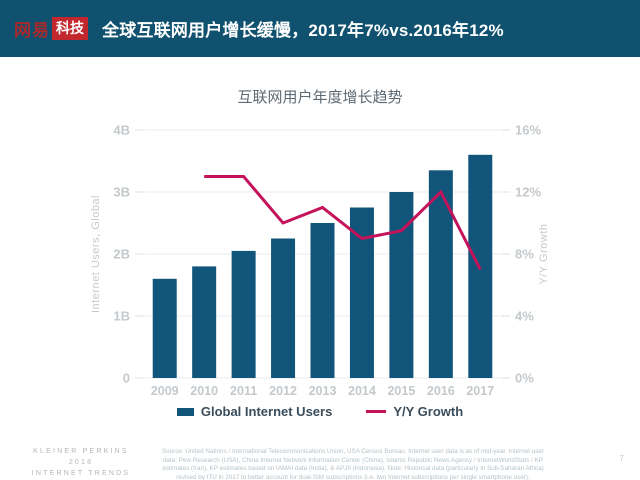  I want to click on netease-logo-badge: 科技, so click(70, 28).